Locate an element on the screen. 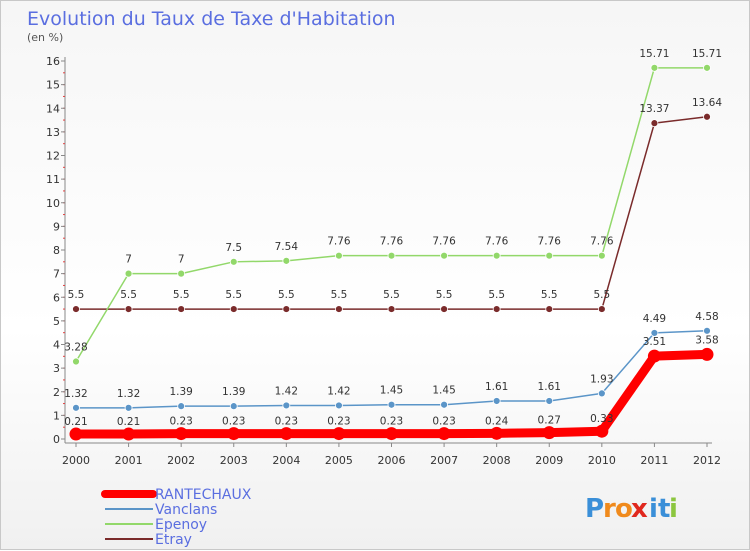 Image resolution: width=750 pixels, height=551 pixels. logo-letter: o is located at coordinates (624, 509).